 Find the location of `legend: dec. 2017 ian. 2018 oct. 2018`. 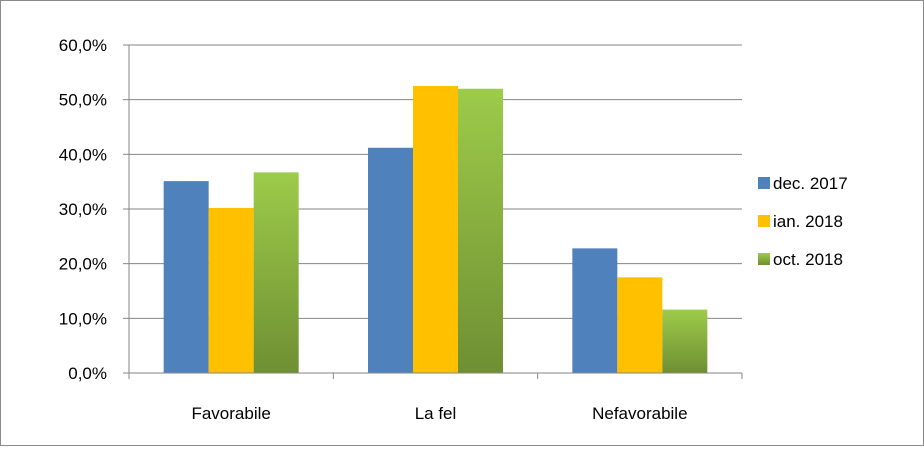

legend: dec. 2017 ian. 2018 oct. 2018 is located at coordinates (803, 221).